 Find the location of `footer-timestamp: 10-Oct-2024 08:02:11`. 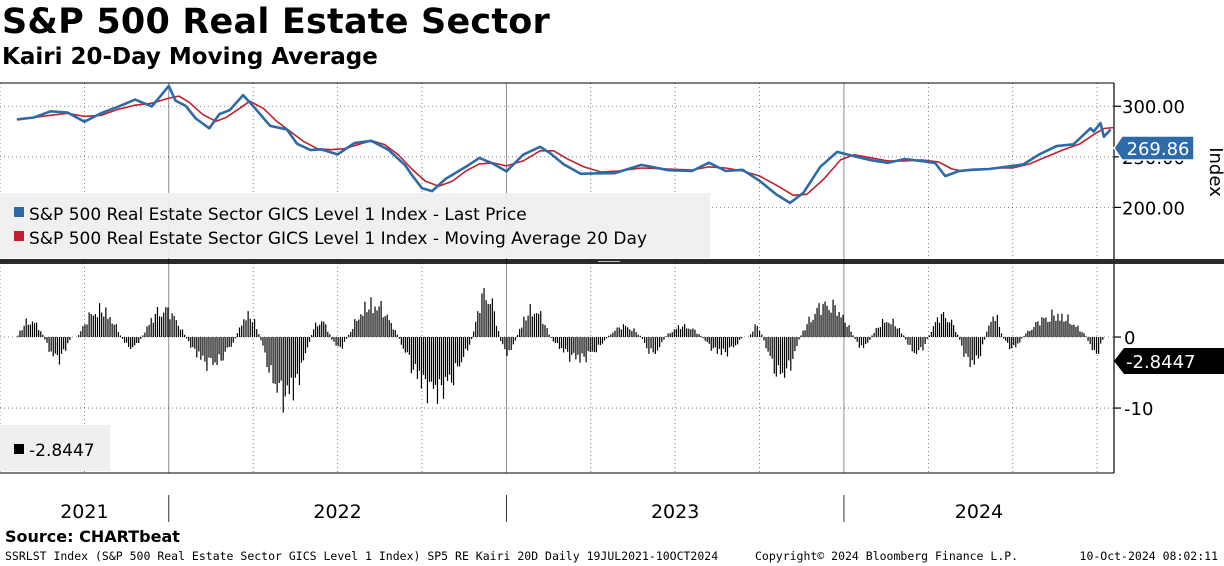

footer-timestamp: 10-Oct-2024 08:02:11 is located at coordinates (1148, 556).